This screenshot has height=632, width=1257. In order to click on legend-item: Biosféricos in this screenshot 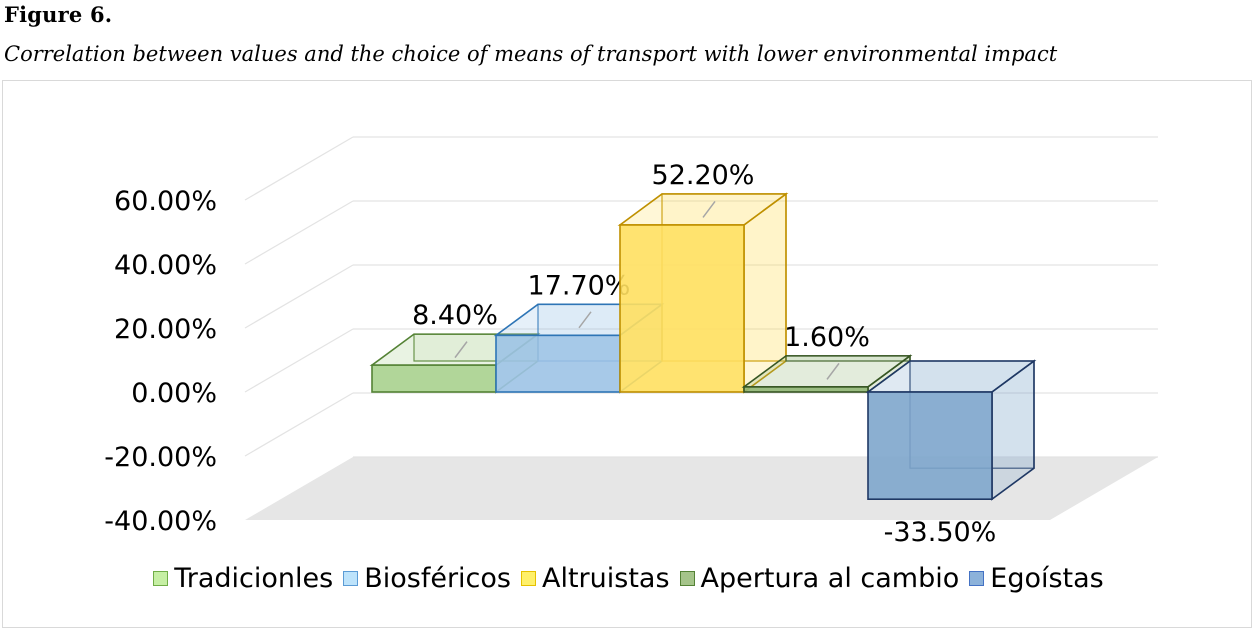, I will do `click(427, 578)`.